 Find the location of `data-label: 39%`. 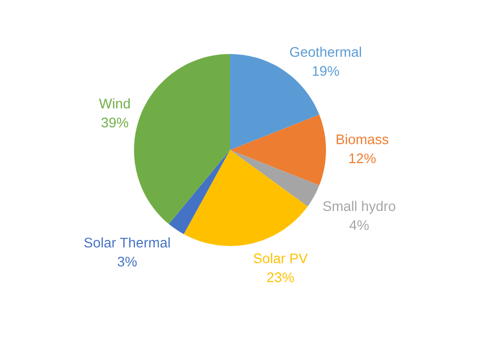

data-label: 39% is located at coordinates (114, 123).